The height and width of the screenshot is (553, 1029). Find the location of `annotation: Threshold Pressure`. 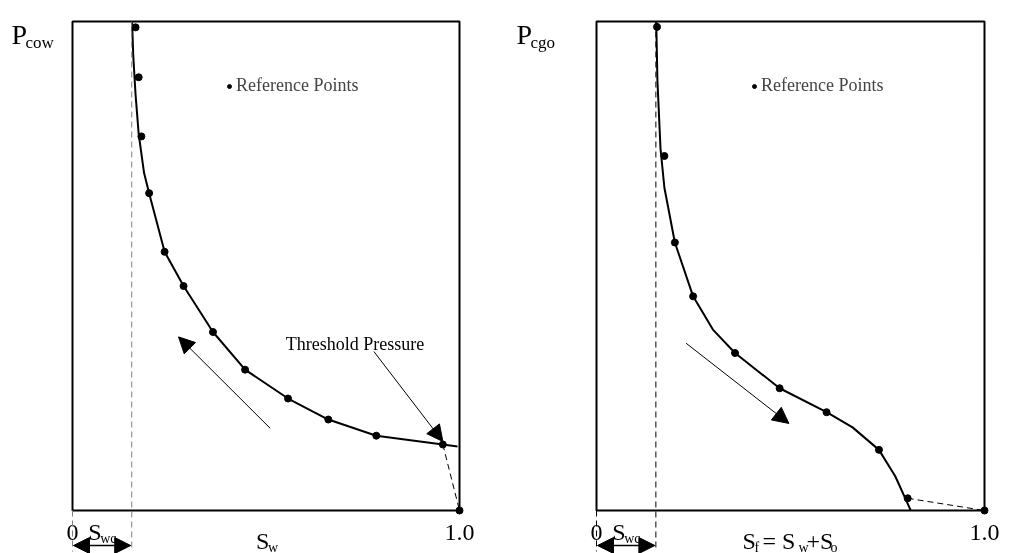

annotation: Threshold Pressure is located at coordinates (355, 344).